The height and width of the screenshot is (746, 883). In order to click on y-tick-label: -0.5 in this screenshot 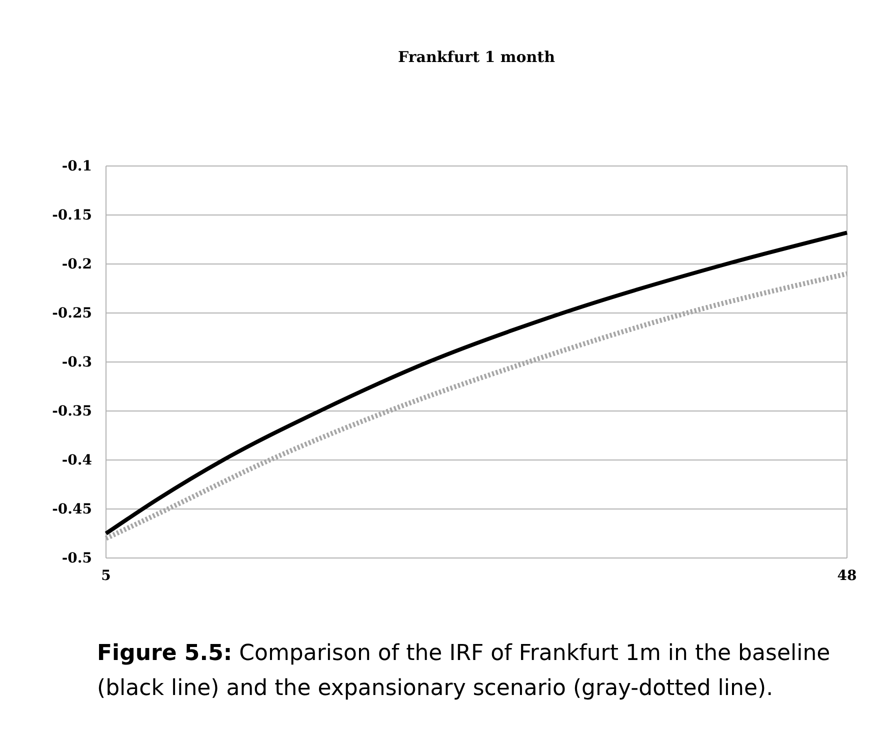, I will do `click(77, 558)`.